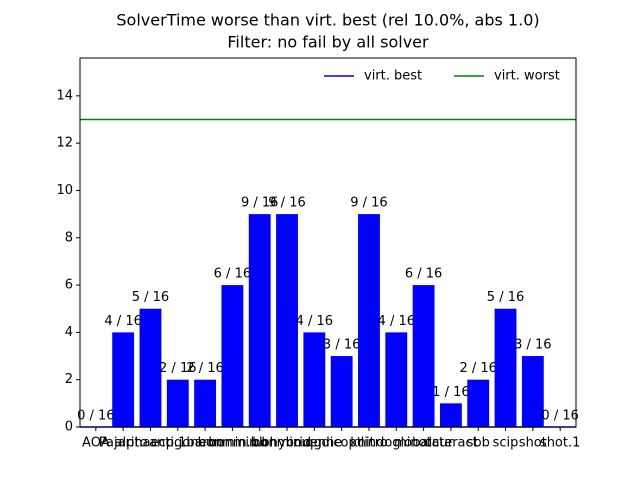 The height and width of the screenshot is (480, 640). What do you see at coordinates (533, 443) in the screenshot?
I see `x-tick-label: shot` at bounding box center [533, 443].